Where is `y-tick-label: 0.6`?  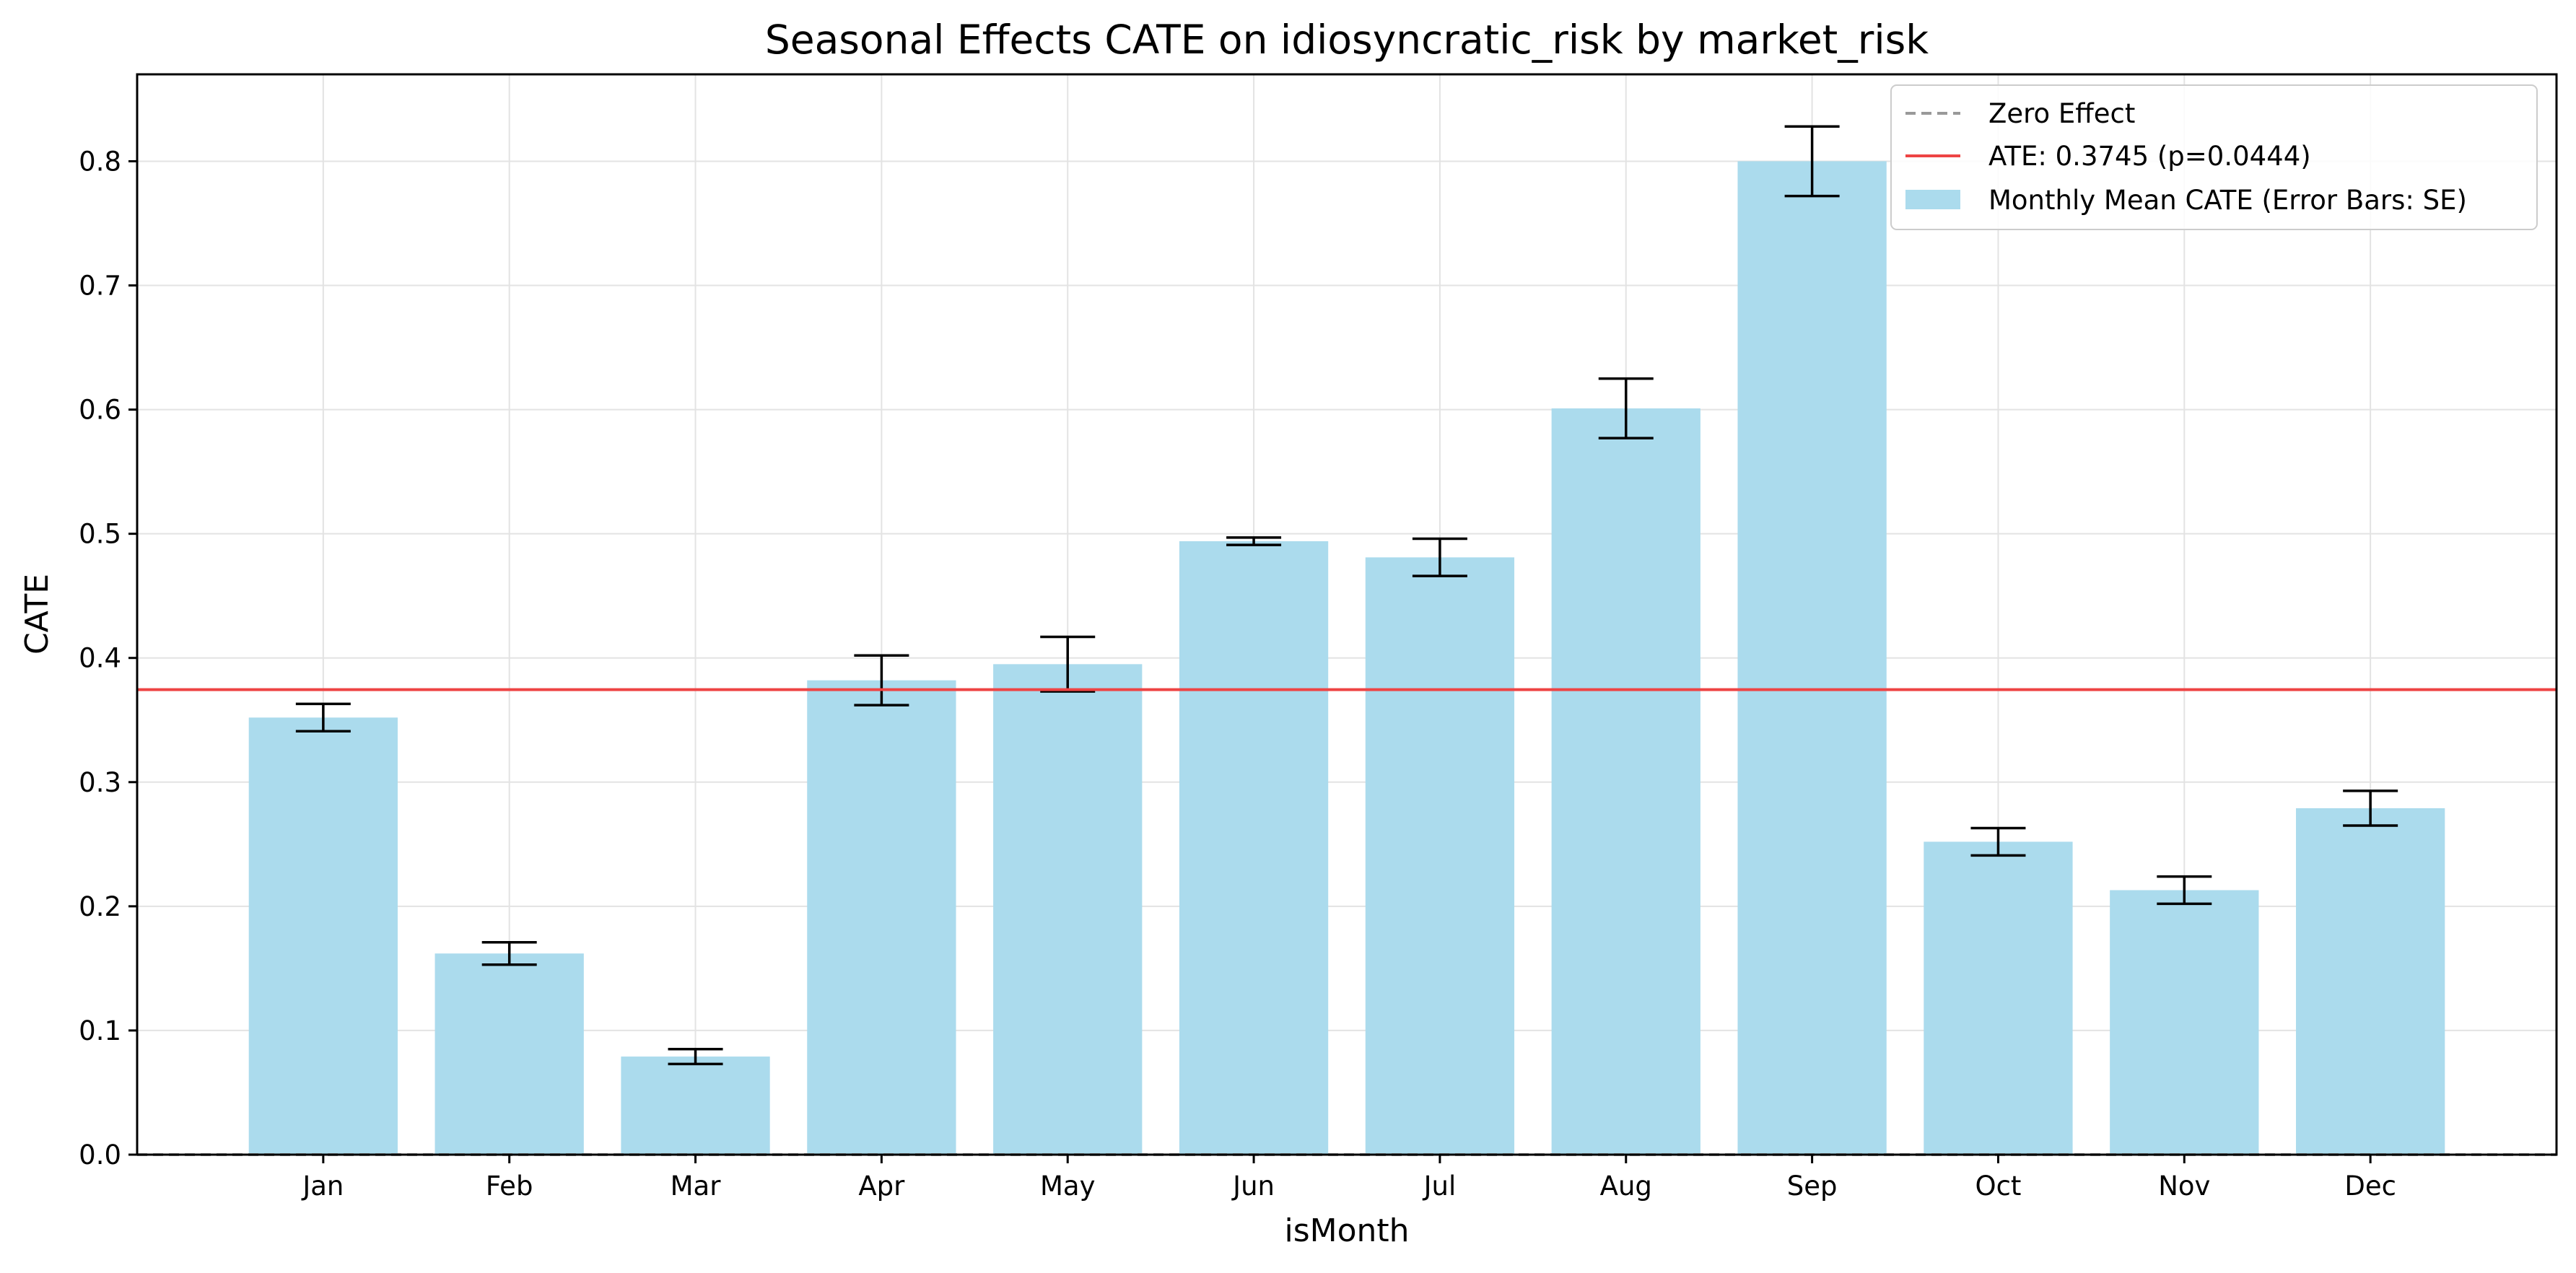
y-tick-label: 0.6 is located at coordinates (100, 410).